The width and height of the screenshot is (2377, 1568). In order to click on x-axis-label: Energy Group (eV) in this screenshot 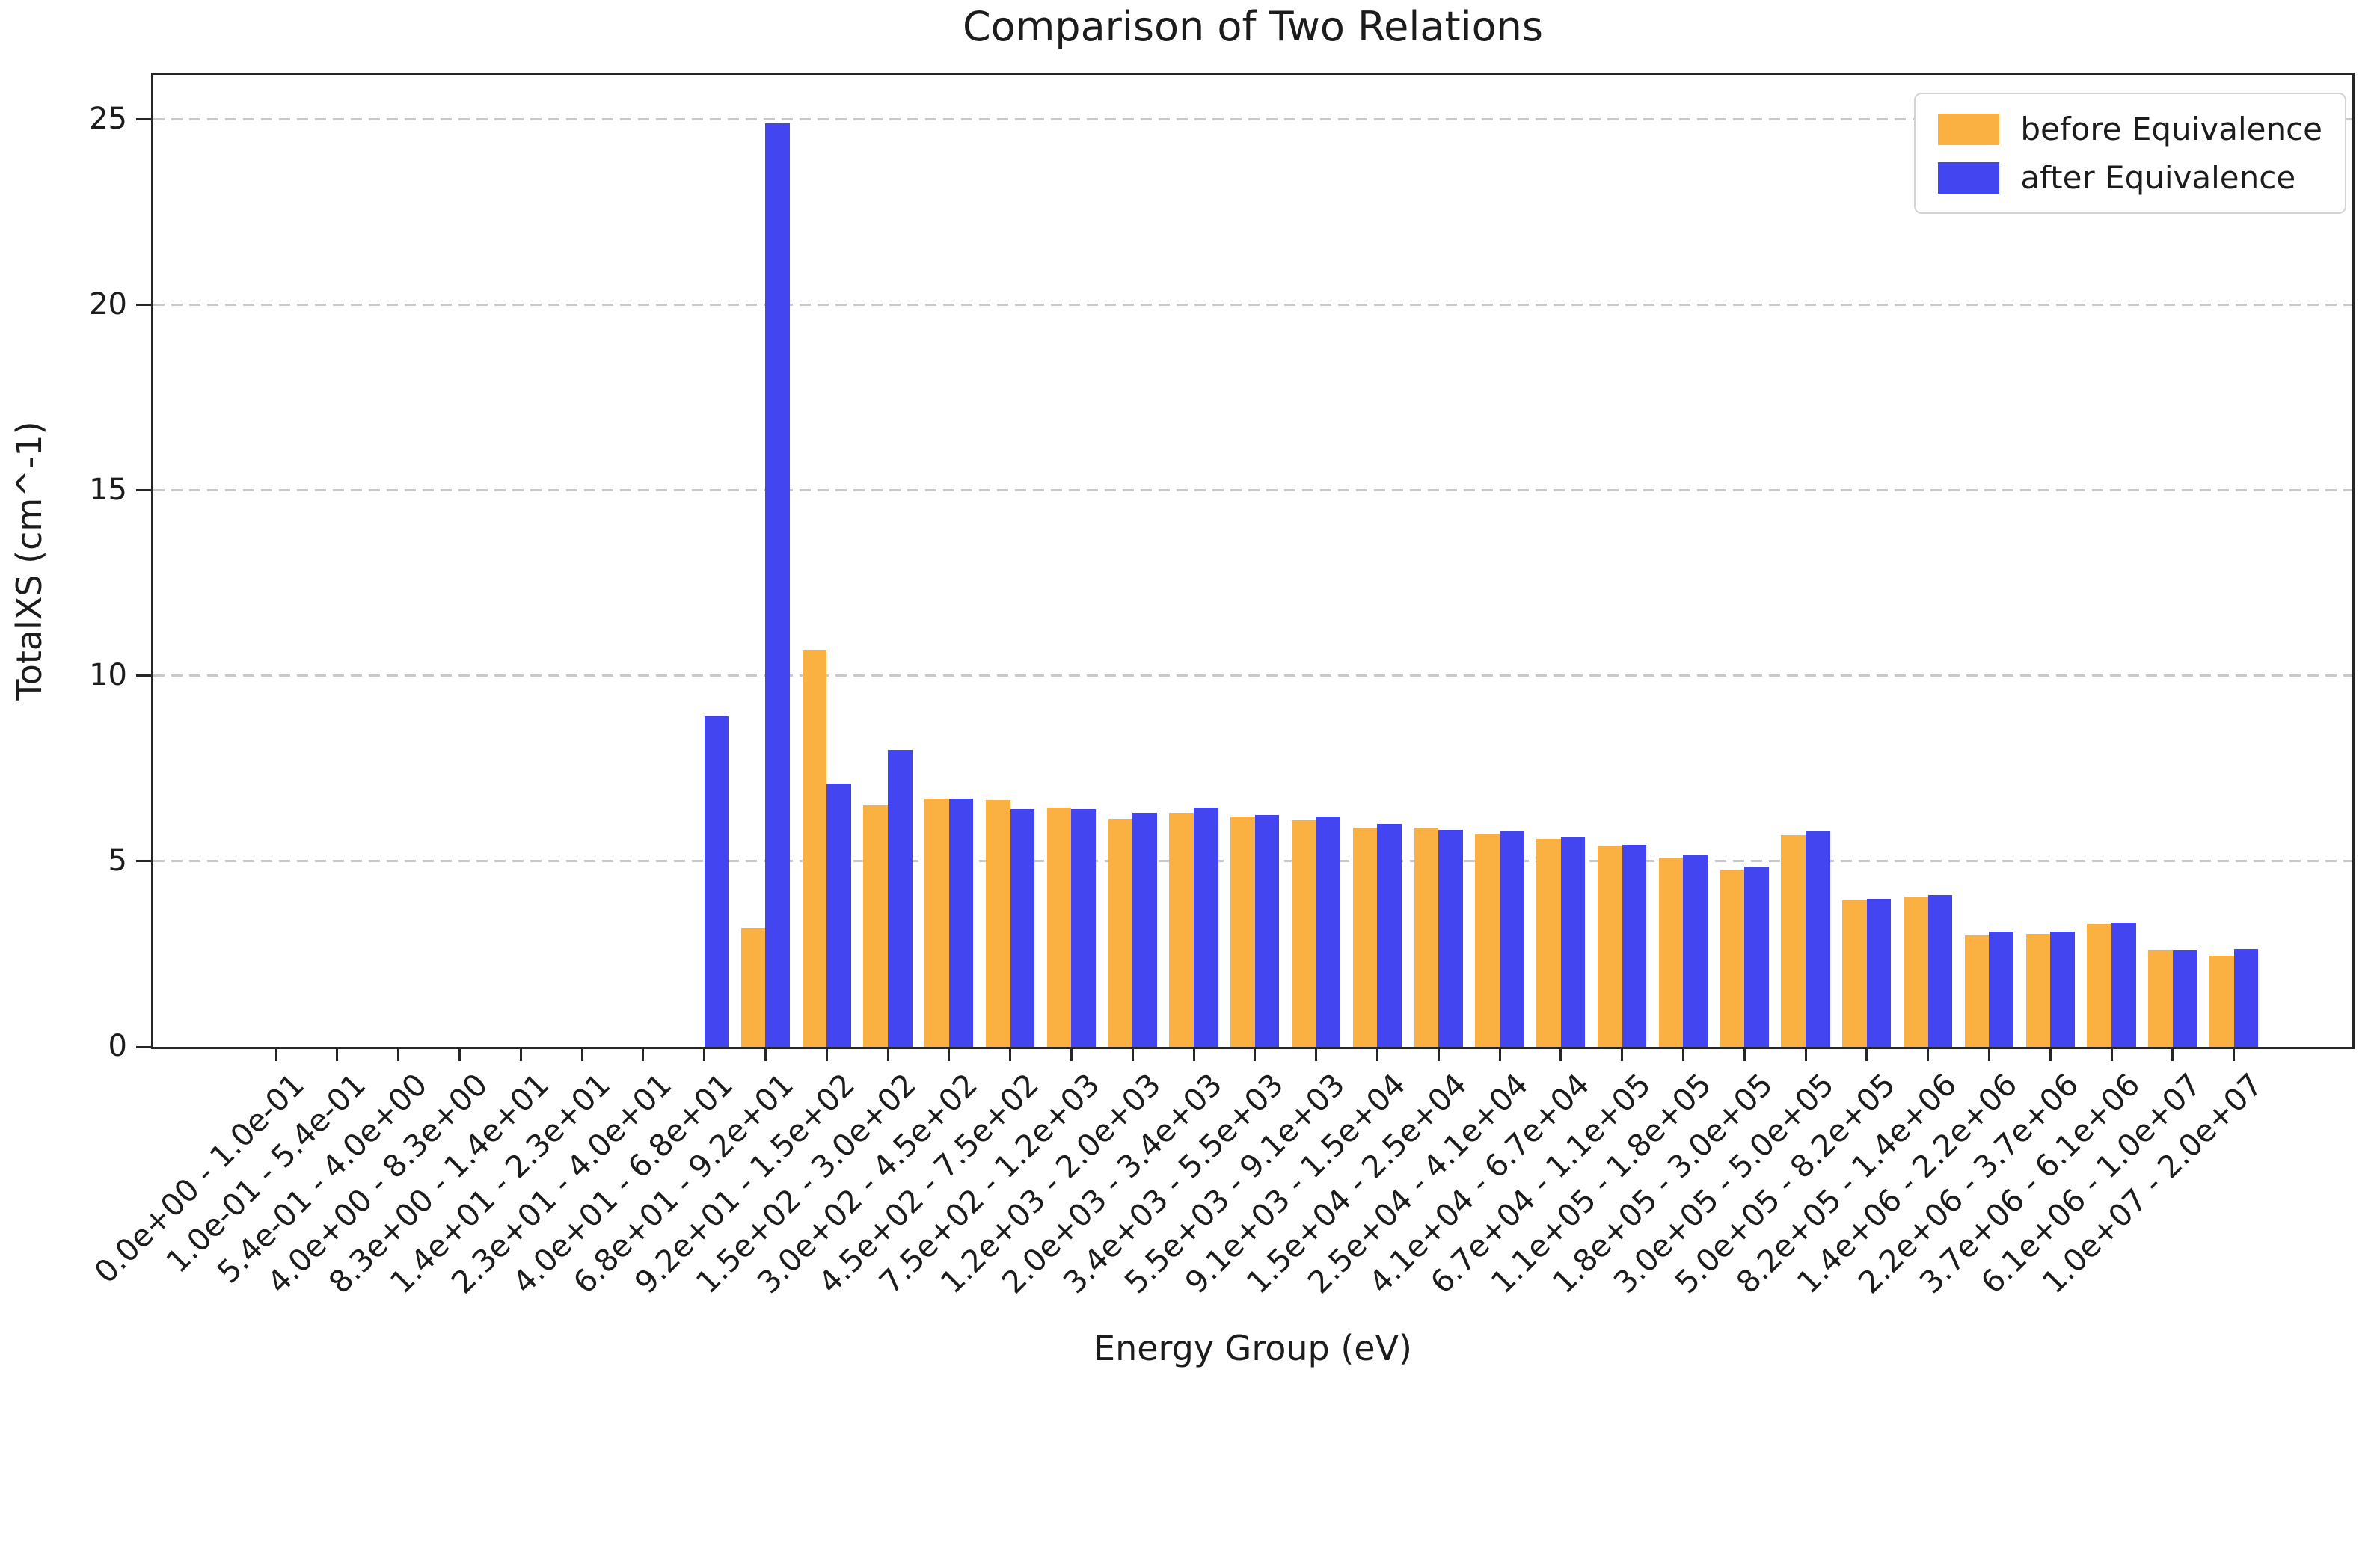, I will do `click(1253, 1348)`.